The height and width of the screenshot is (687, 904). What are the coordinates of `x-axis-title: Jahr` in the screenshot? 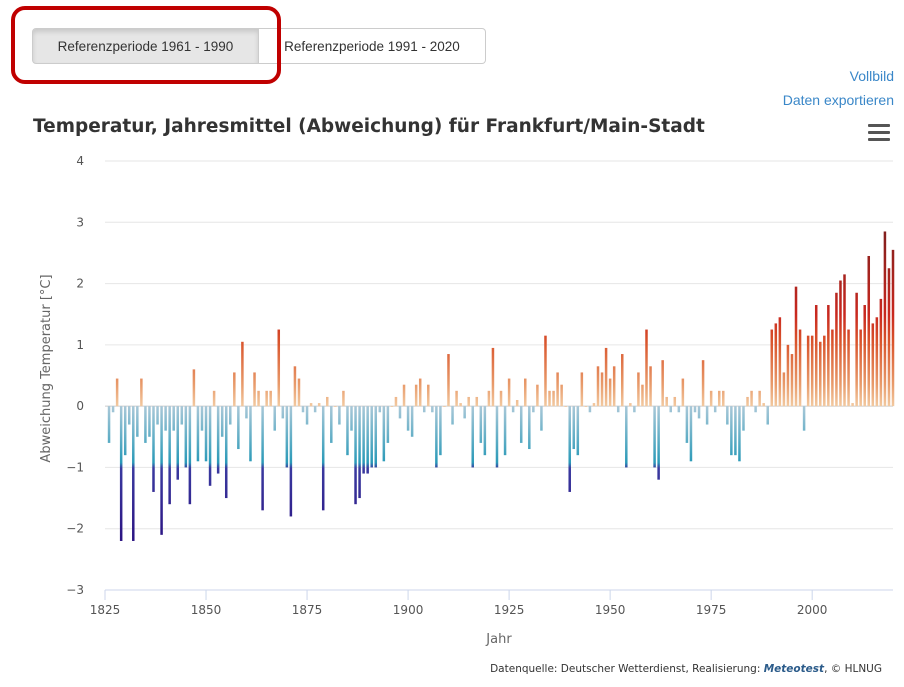 It's located at (498, 639).